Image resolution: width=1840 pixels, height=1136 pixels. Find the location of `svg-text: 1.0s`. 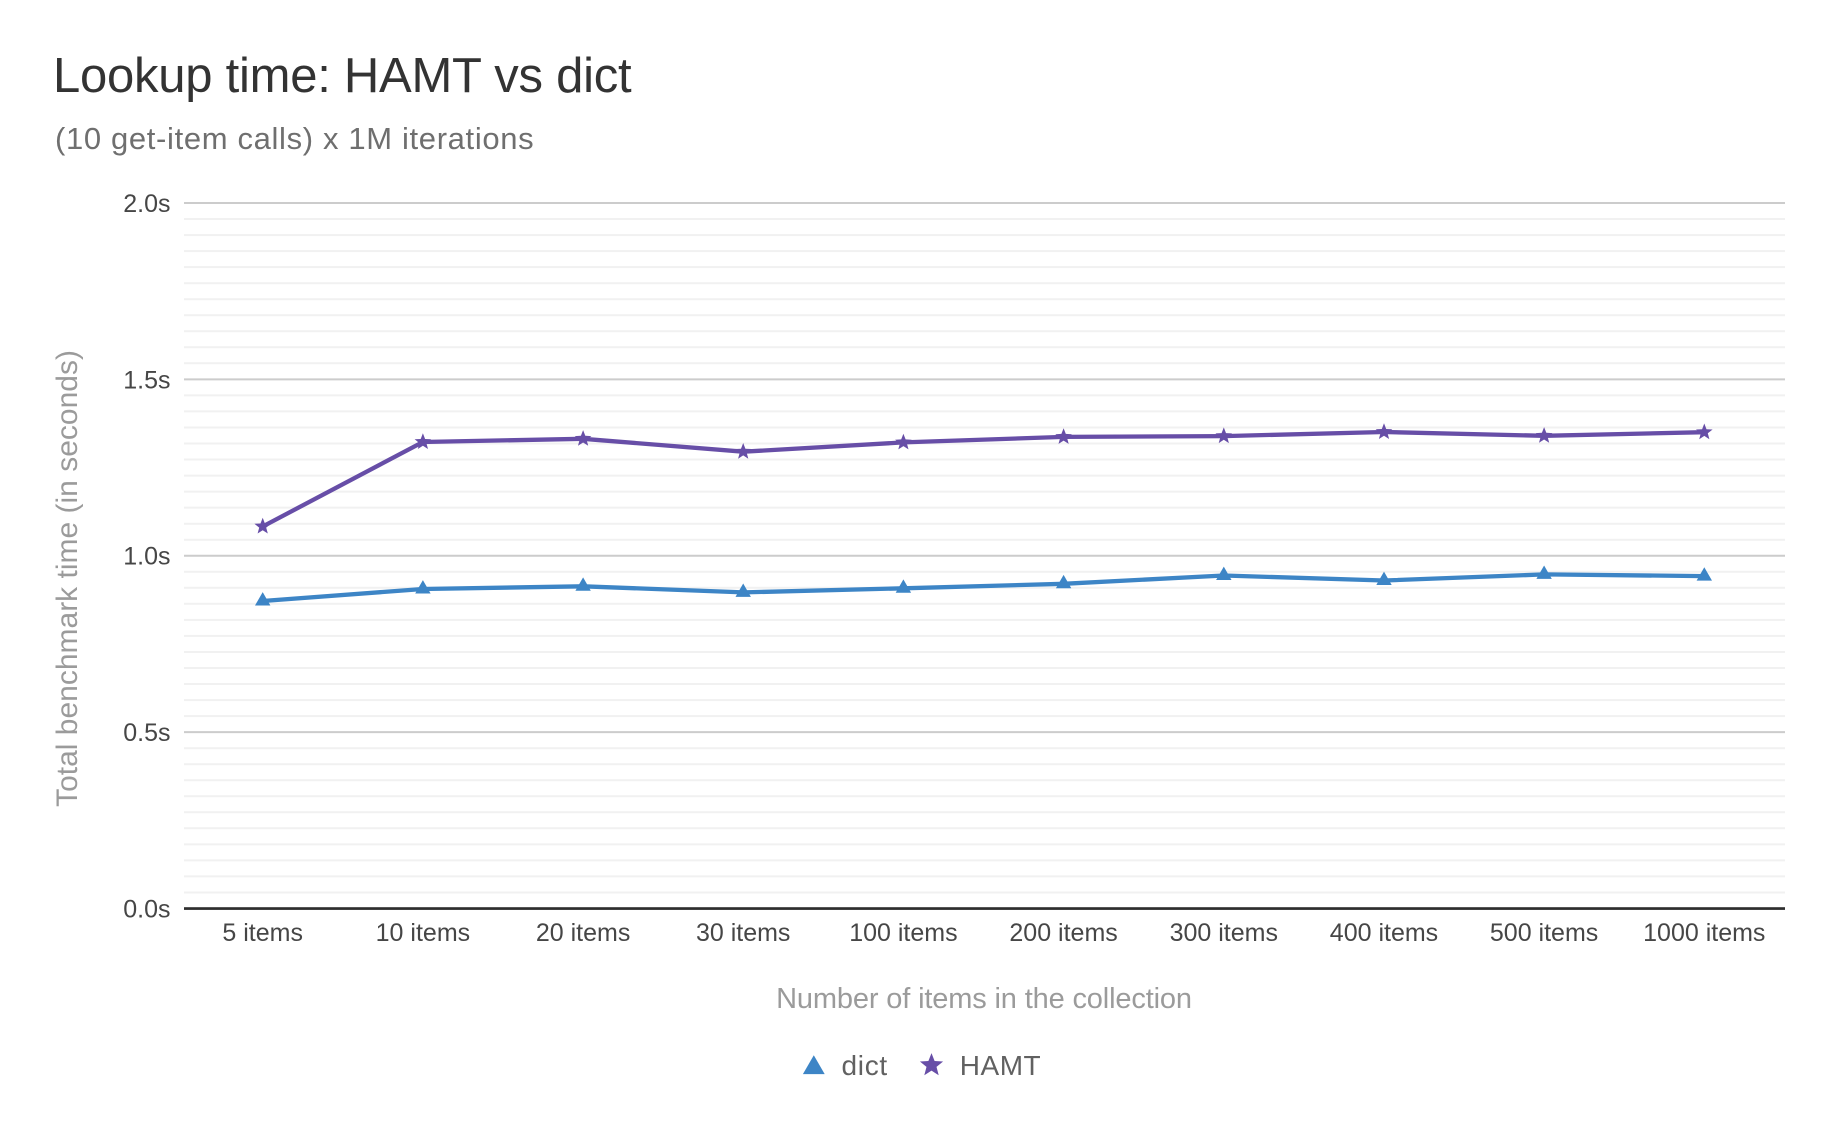

svg-text: 1.0s is located at coordinates (146, 557).